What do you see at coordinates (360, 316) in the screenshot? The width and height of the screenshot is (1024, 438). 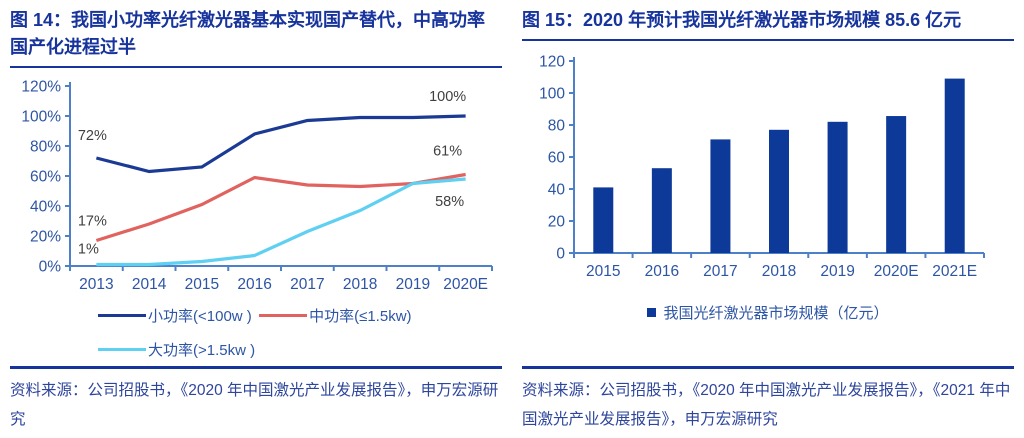 I see `legend-item-label: 中功率(≤1.5kw)` at bounding box center [360, 316].